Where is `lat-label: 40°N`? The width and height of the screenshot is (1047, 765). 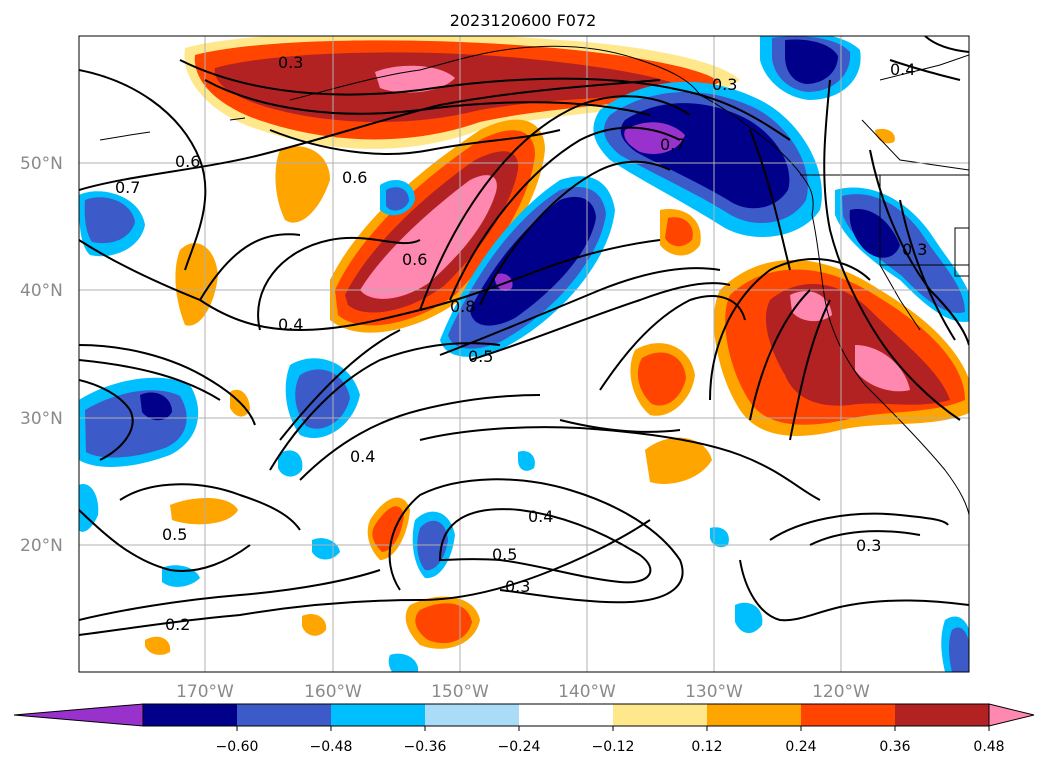 lat-label: 40°N is located at coordinates (41, 291).